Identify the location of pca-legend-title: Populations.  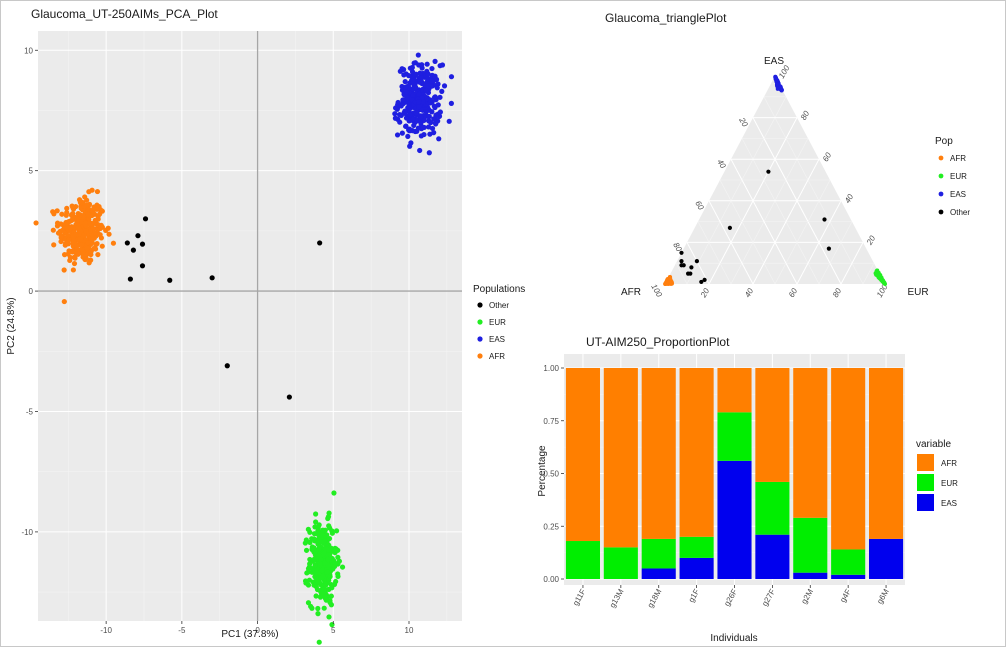
(499, 289).